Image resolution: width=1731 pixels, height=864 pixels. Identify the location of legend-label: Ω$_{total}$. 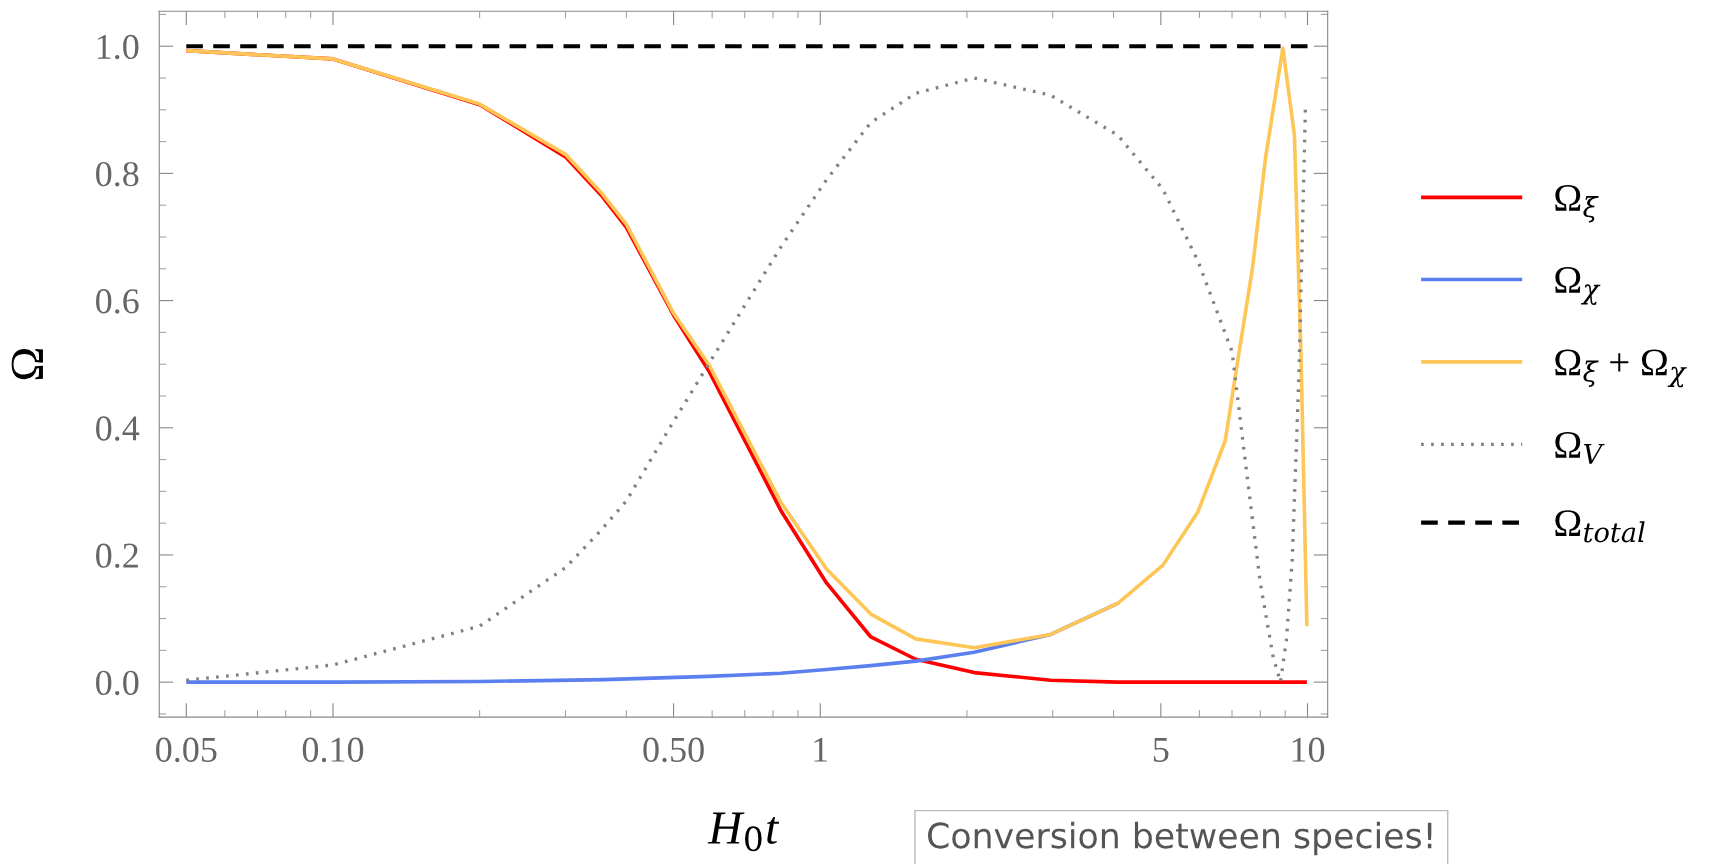
(1600, 526).